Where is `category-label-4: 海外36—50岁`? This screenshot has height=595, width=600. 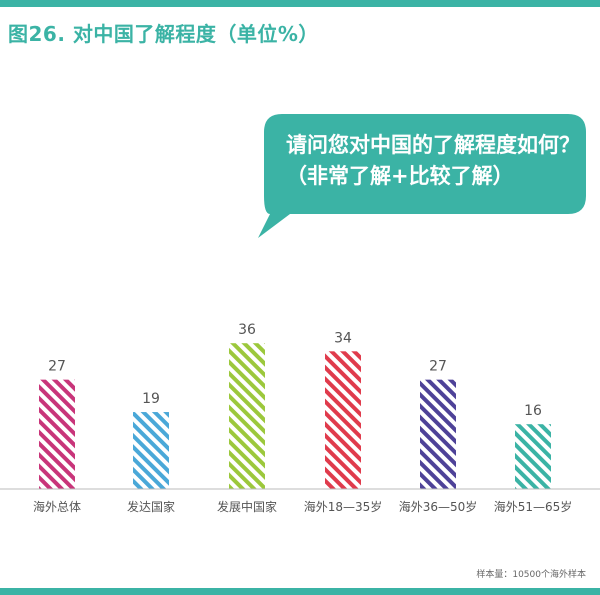 category-label-4: 海外36—50岁 is located at coordinates (438, 506).